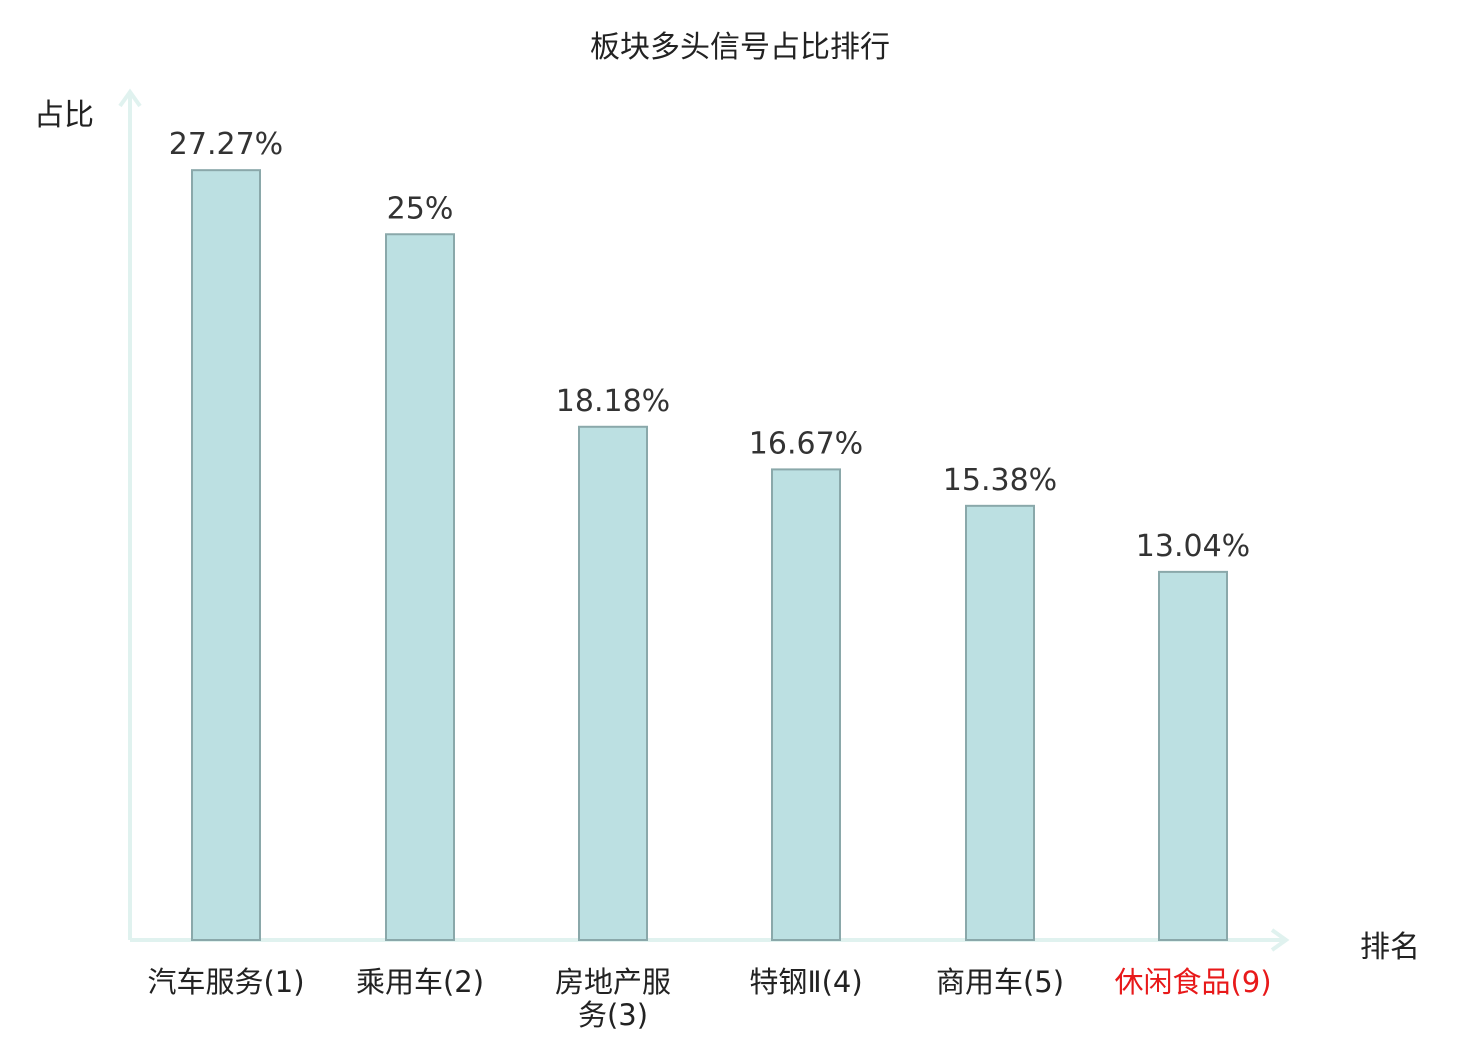  Describe the element at coordinates (1193, 982) in the screenshot. I see `category-label-6: 休闲食品(9)` at that location.